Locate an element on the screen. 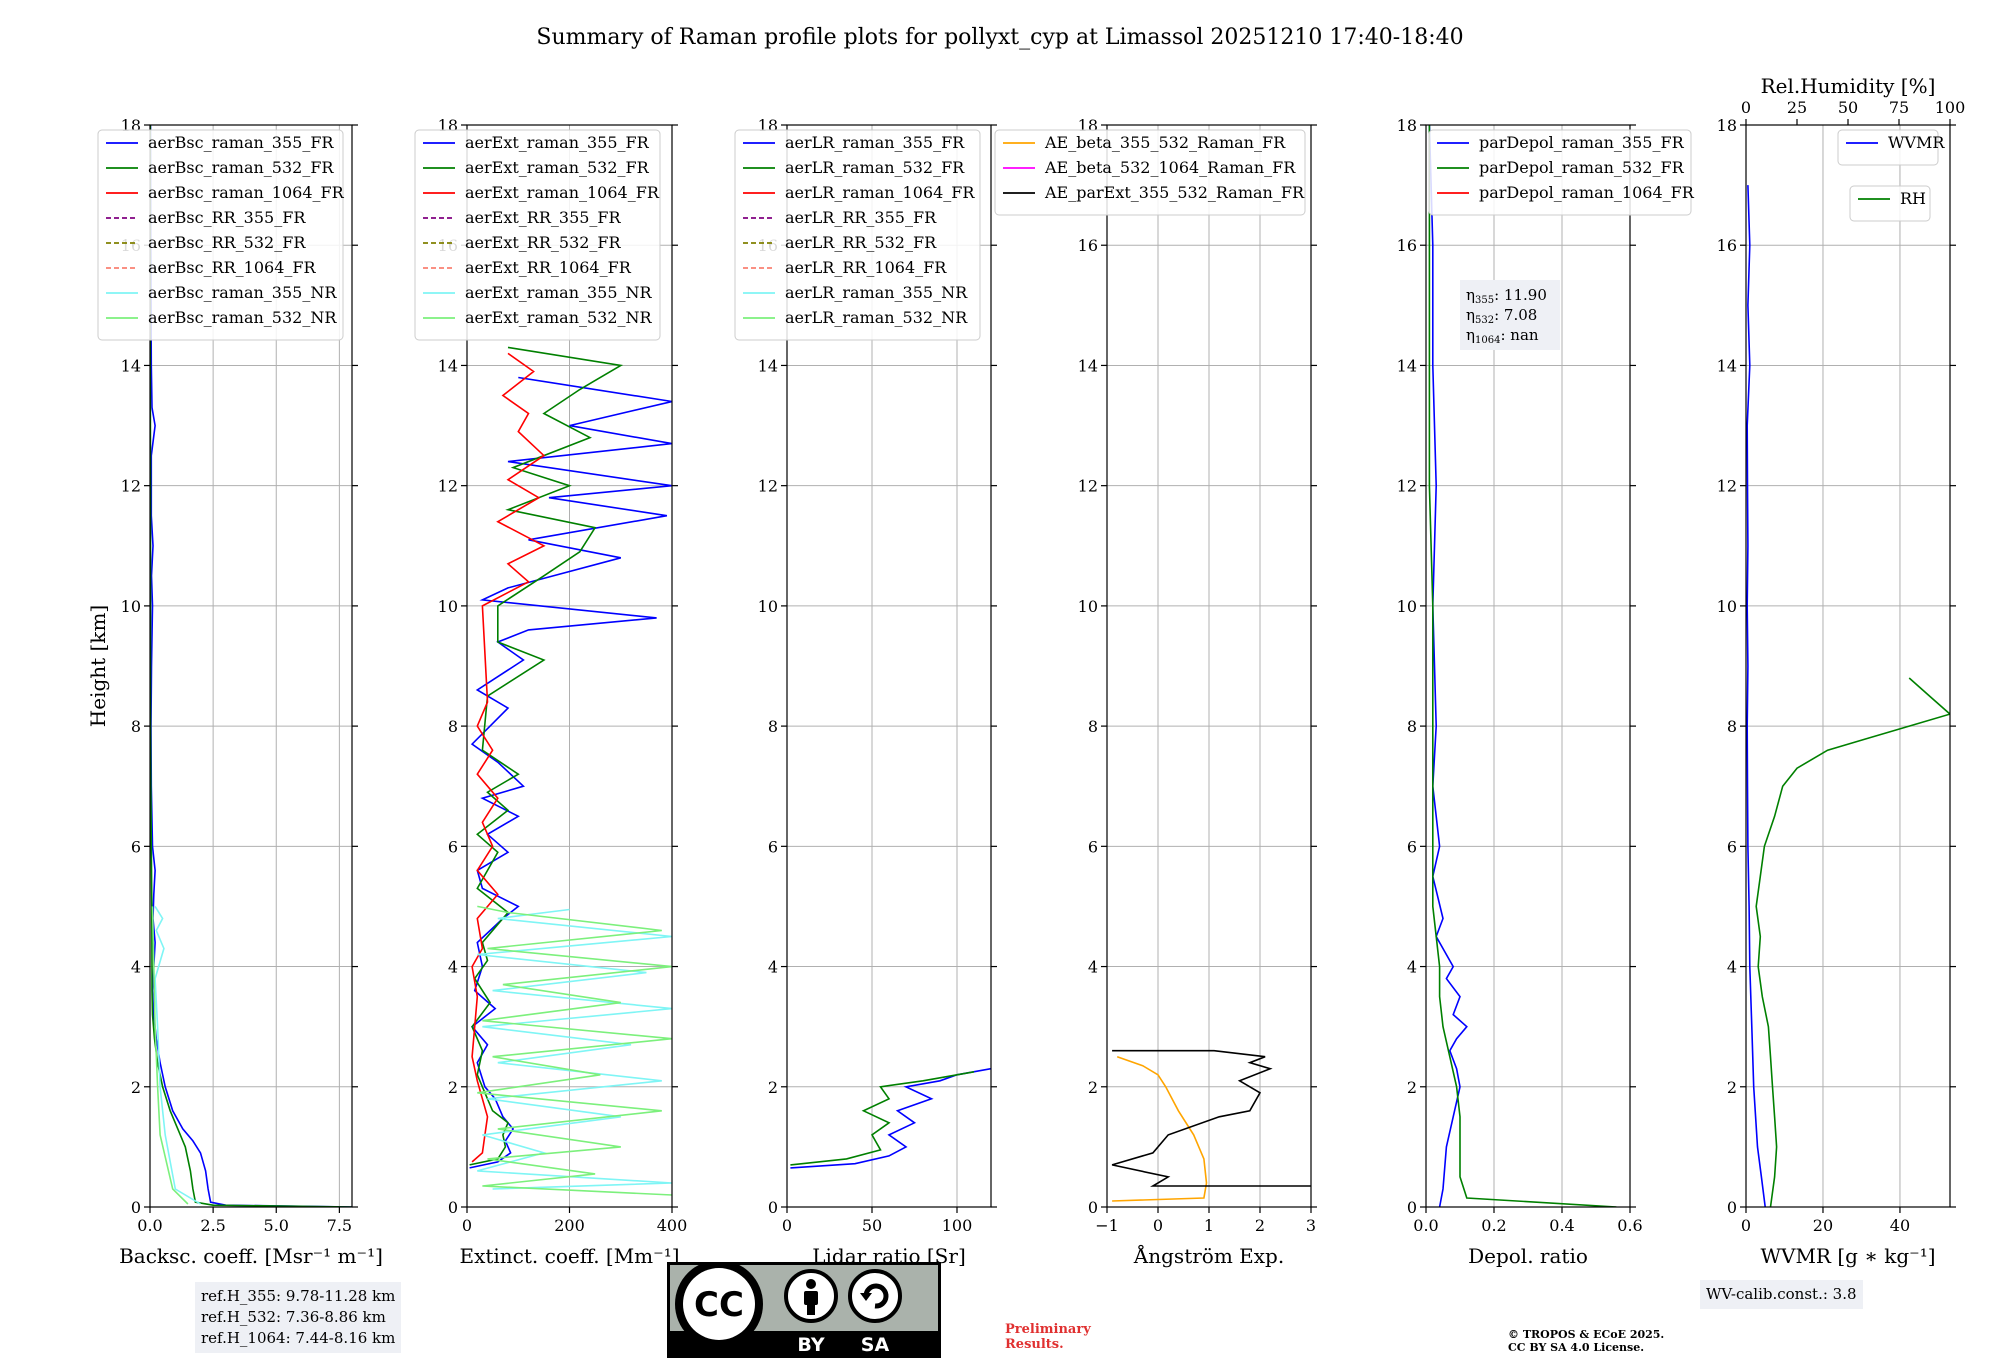 The width and height of the screenshot is (2000, 1360). eta-355: η355: 11.90 is located at coordinates (1506, 296).